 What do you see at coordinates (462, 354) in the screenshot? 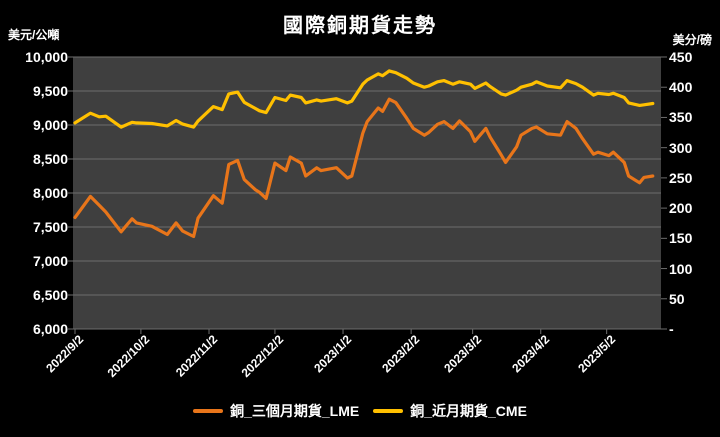
I see `x-axis-tick-label: 2023/3/2` at bounding box center [462, 354].